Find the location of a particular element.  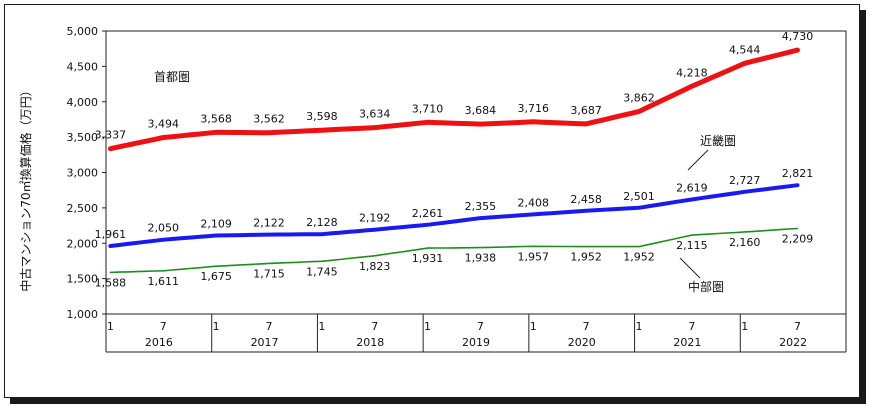

data-label: 1,931 is located at coordinates (428, 258).